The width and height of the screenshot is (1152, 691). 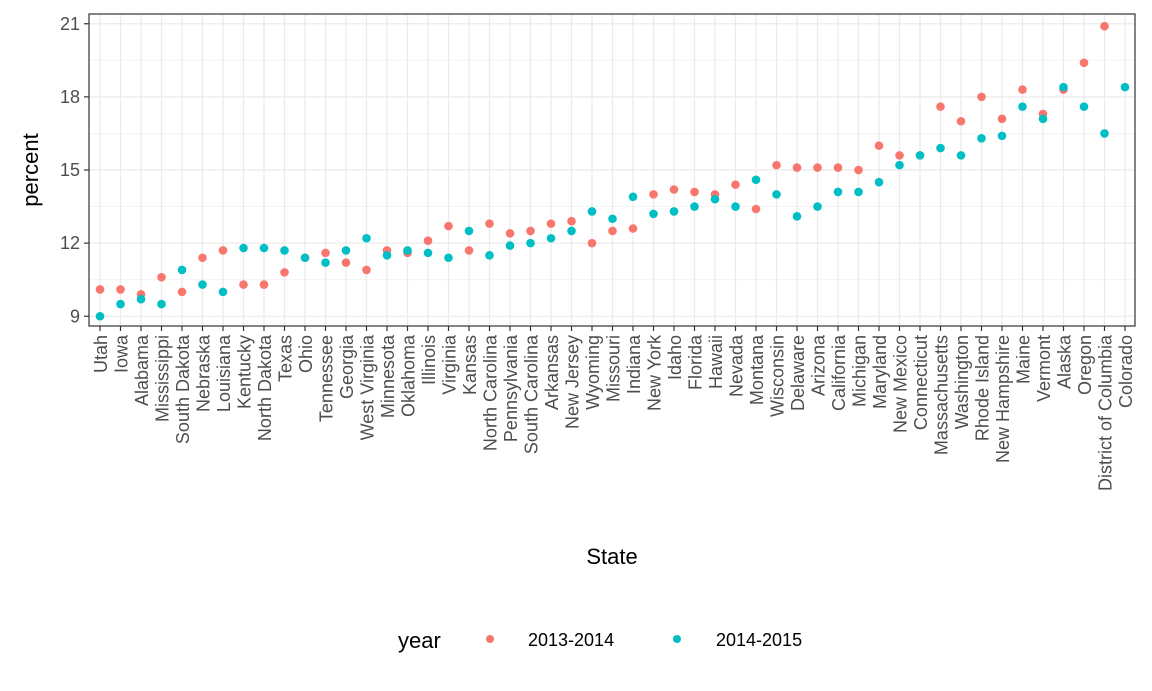 I want to click on y-tick-labels: 9 12 15 18 21, so click(x=70, y=170).